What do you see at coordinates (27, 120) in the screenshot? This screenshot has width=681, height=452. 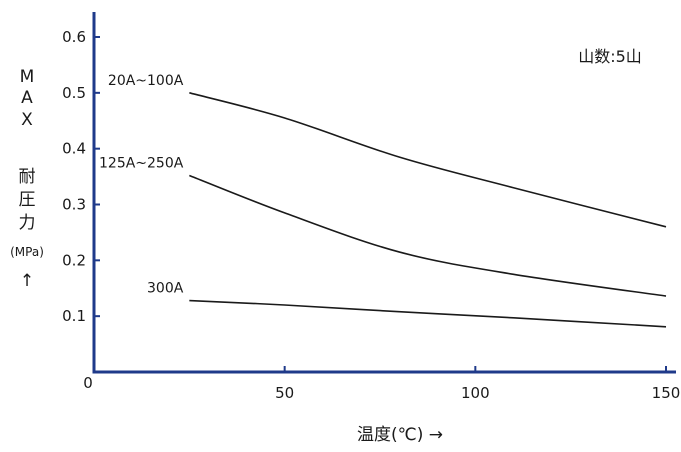 I see `y-axis-label-line: X` at bounding box center [27, 120].